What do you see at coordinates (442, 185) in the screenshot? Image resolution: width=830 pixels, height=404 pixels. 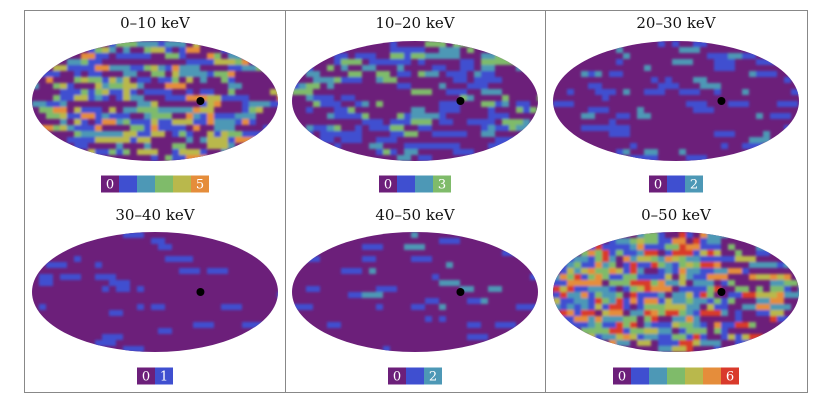 I see `colorbar-max-label: 3` at bounding box center [442, 185].